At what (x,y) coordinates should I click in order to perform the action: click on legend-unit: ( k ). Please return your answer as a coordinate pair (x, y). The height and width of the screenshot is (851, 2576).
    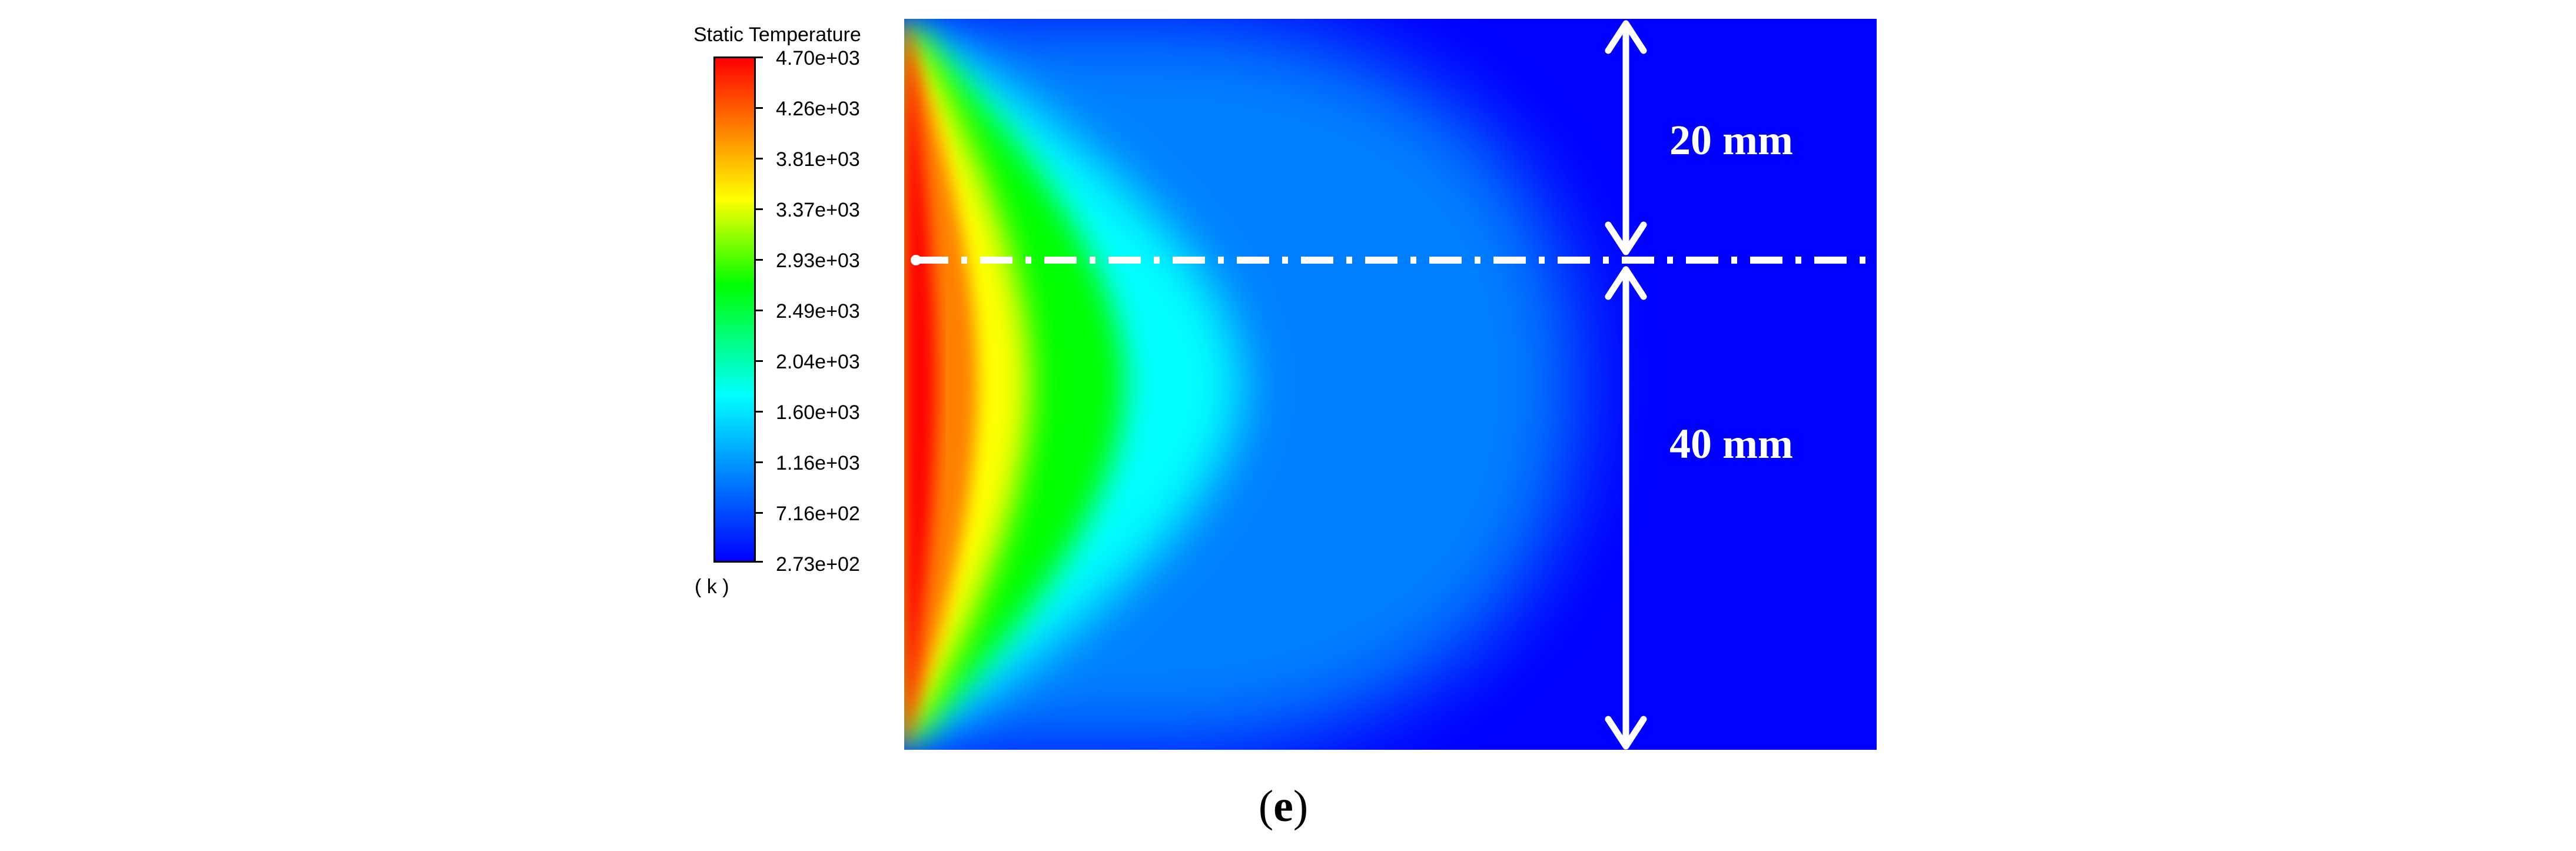
    Looking at the image, I should click on (712, 587).